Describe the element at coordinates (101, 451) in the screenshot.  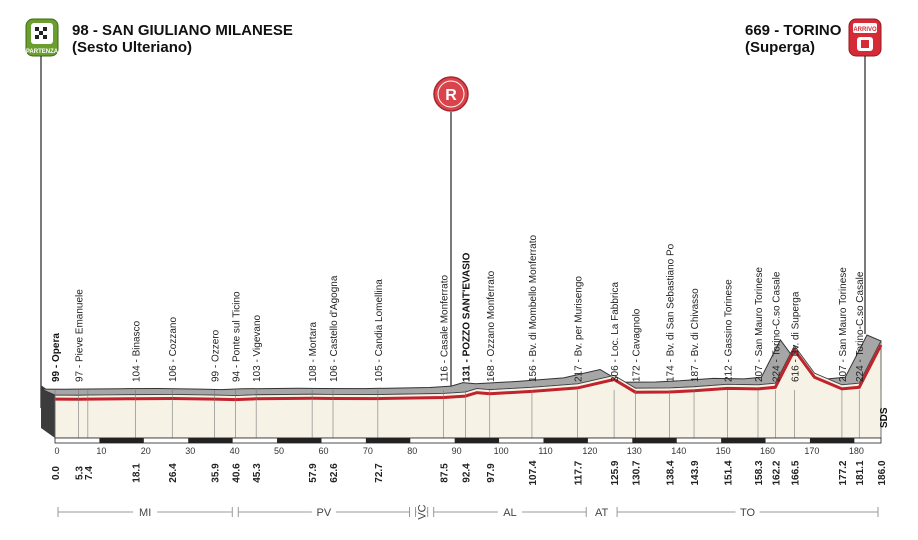
I see `axis-tick-label: 10` at that location.